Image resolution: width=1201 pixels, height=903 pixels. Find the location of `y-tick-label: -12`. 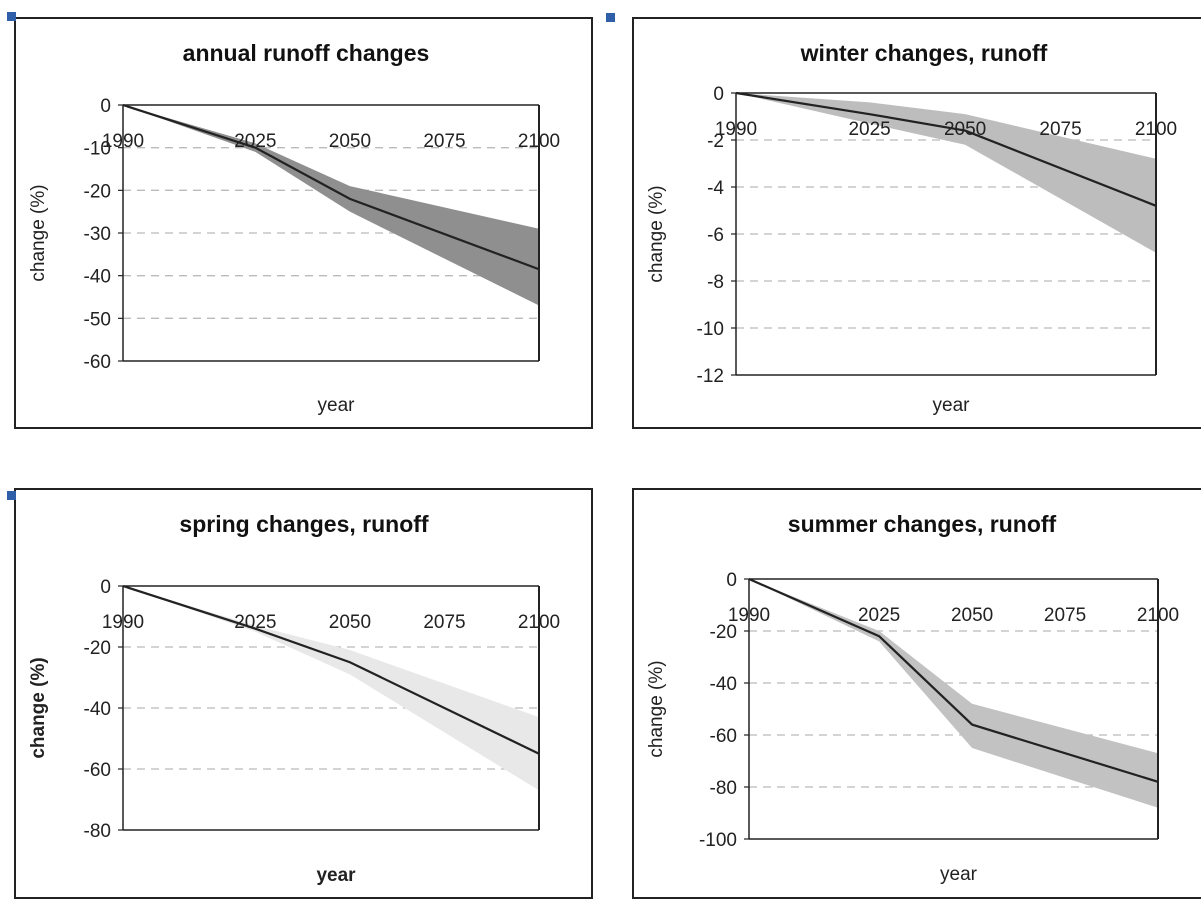

y-tick-label: -12 is located at coordinates (710, 376).